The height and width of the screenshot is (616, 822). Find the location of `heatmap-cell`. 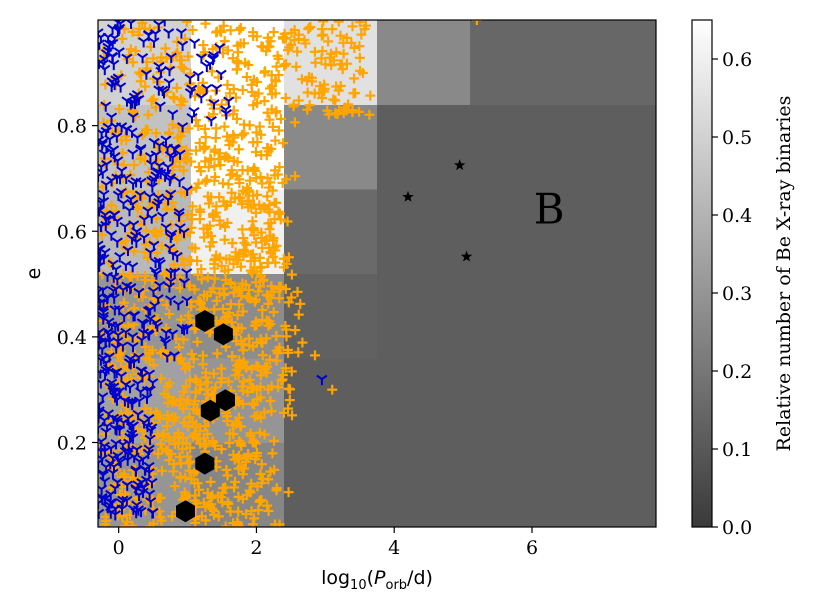

heatmap-cell is located at coordinates (563, 484).